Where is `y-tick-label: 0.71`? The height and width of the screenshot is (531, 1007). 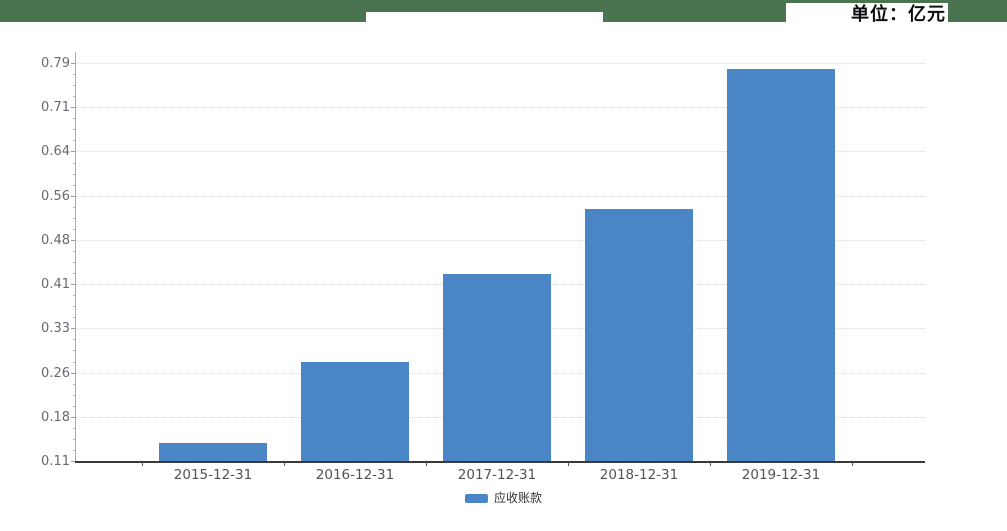 y-tick-label: 0.71 is located at coordinates (55, 107).